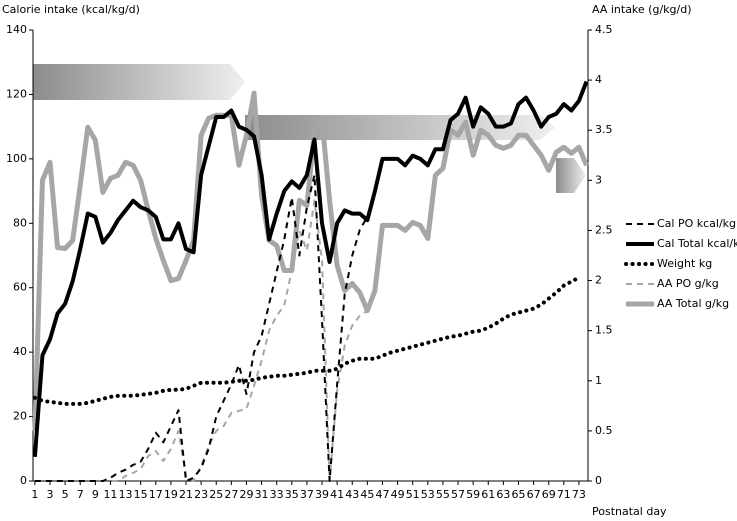 The image size is (737, 521). Describe the element at coordinates (503, 494) in the screenshot. I see `x-tick-label: 63` at that location.